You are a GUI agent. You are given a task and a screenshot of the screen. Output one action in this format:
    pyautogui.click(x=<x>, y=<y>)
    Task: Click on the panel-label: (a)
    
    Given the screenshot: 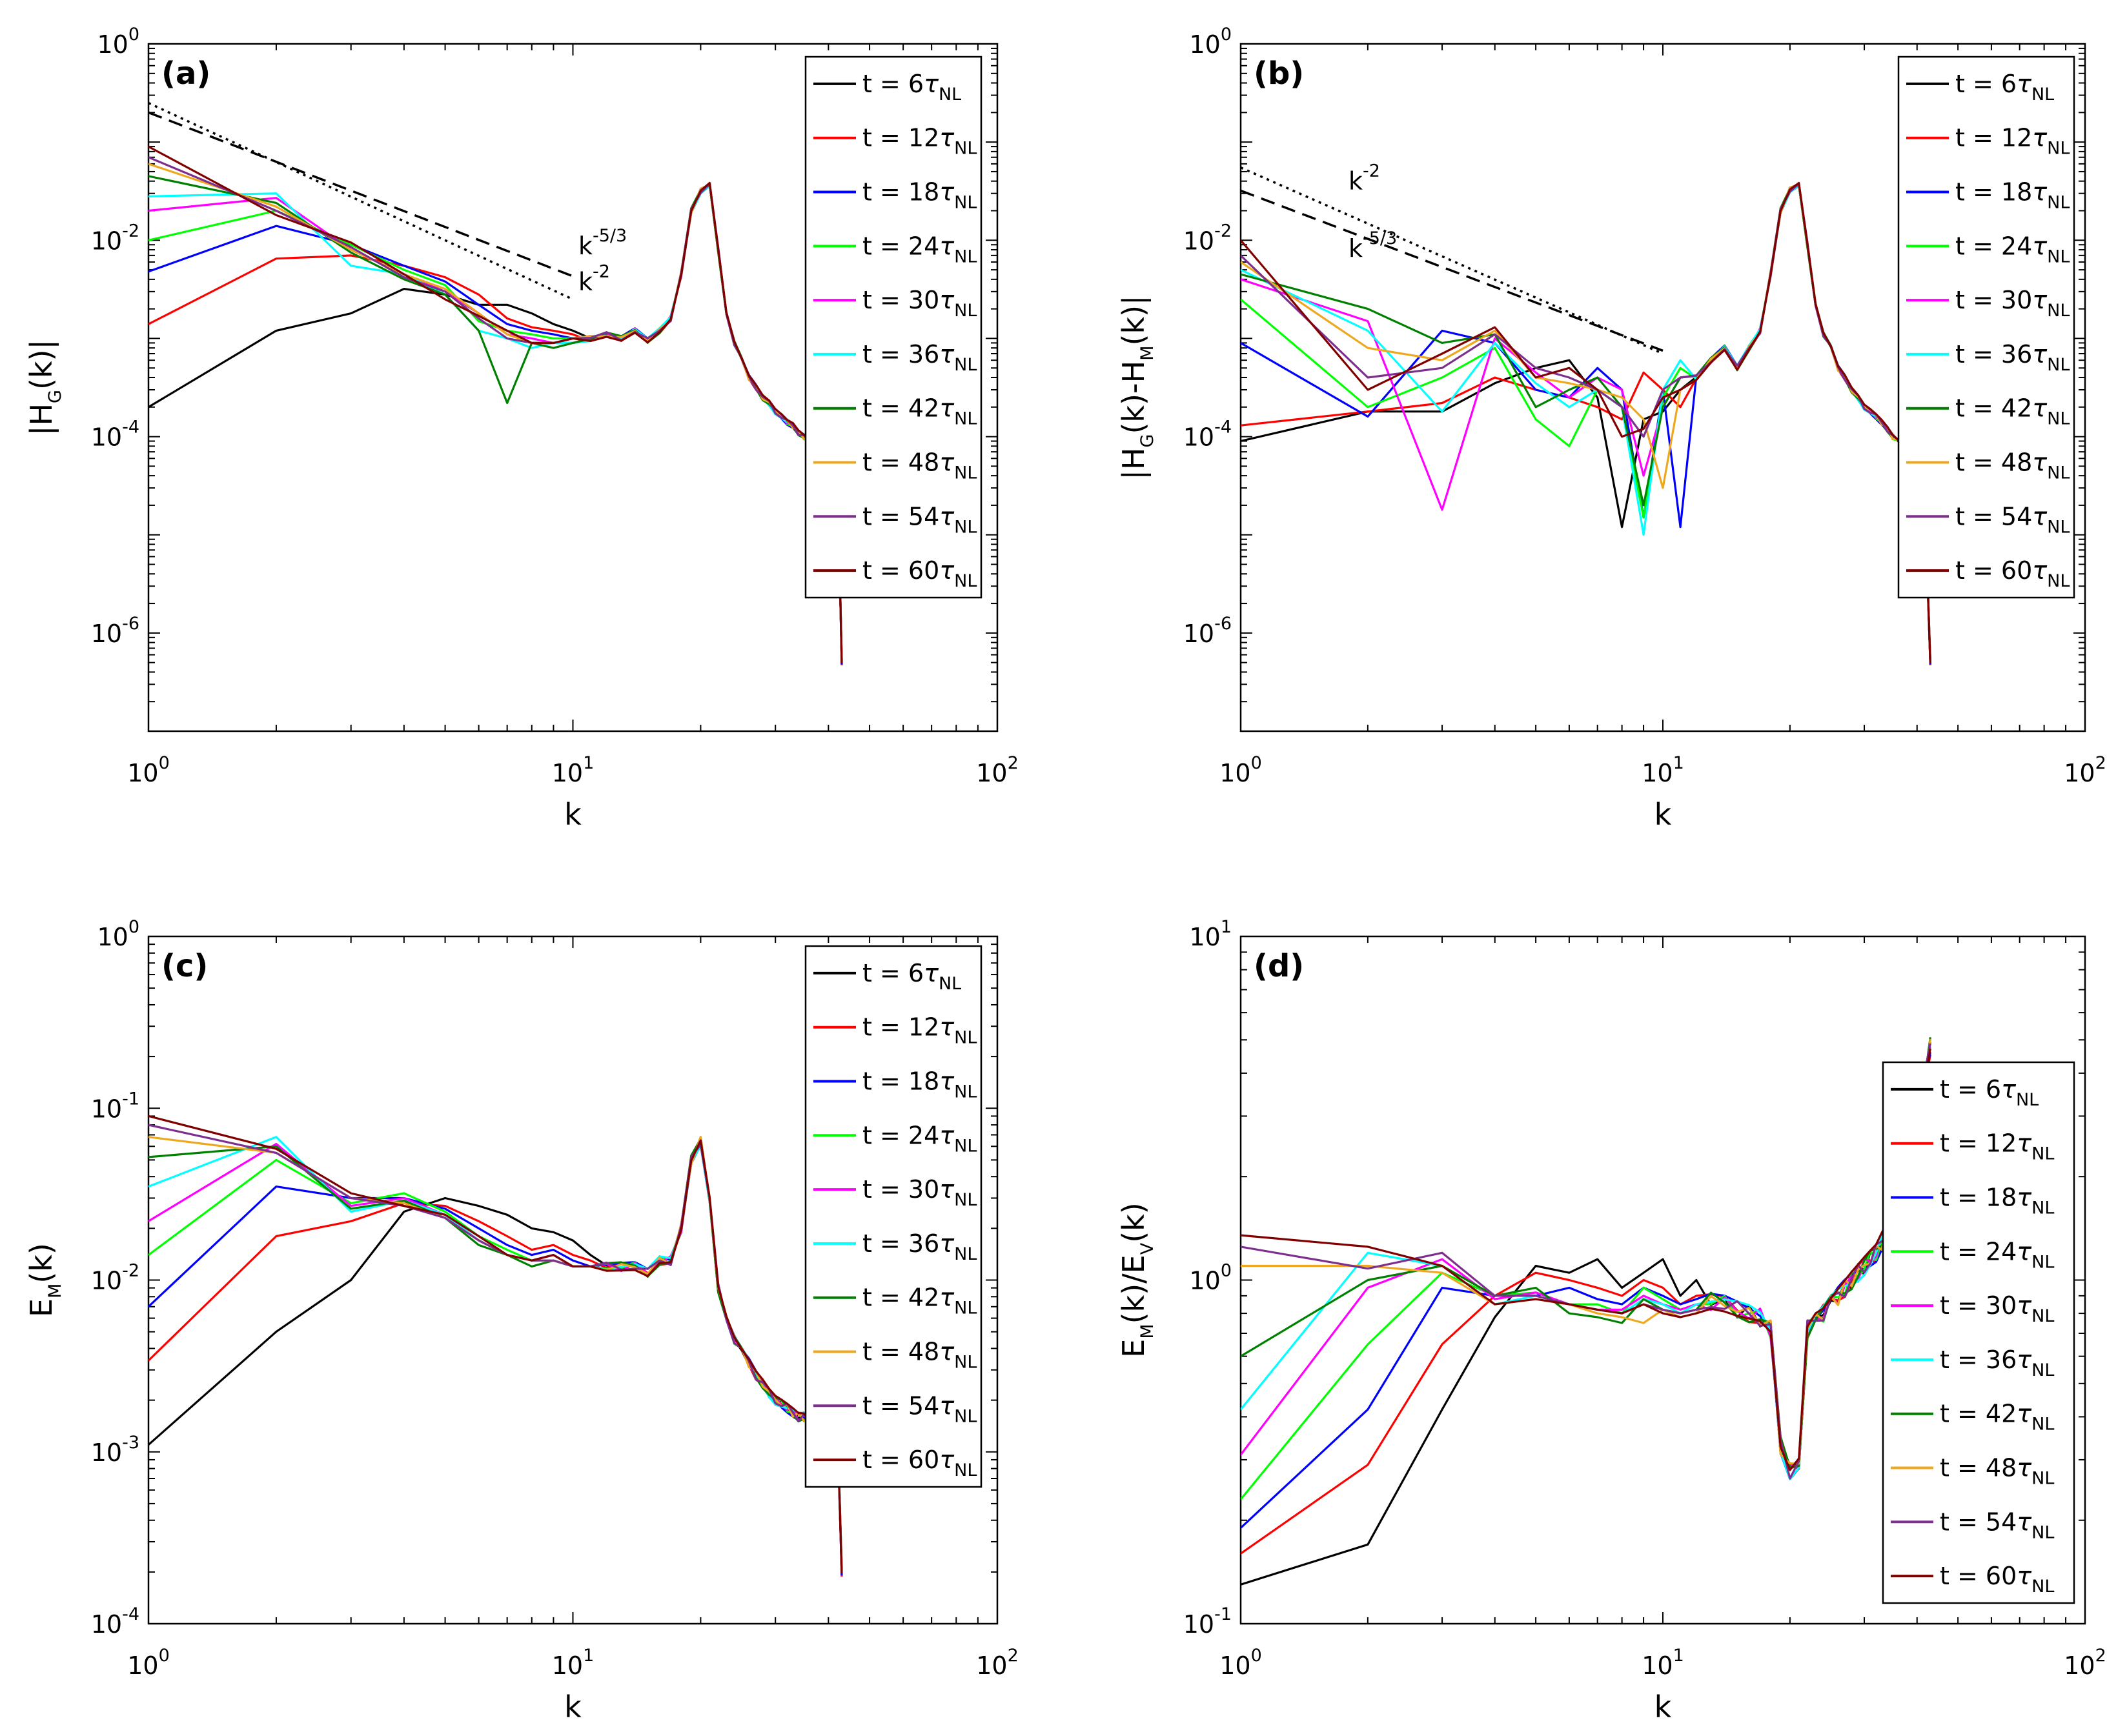 What is the action you would take?
    pyautogui.click(x=186, y=74)
    